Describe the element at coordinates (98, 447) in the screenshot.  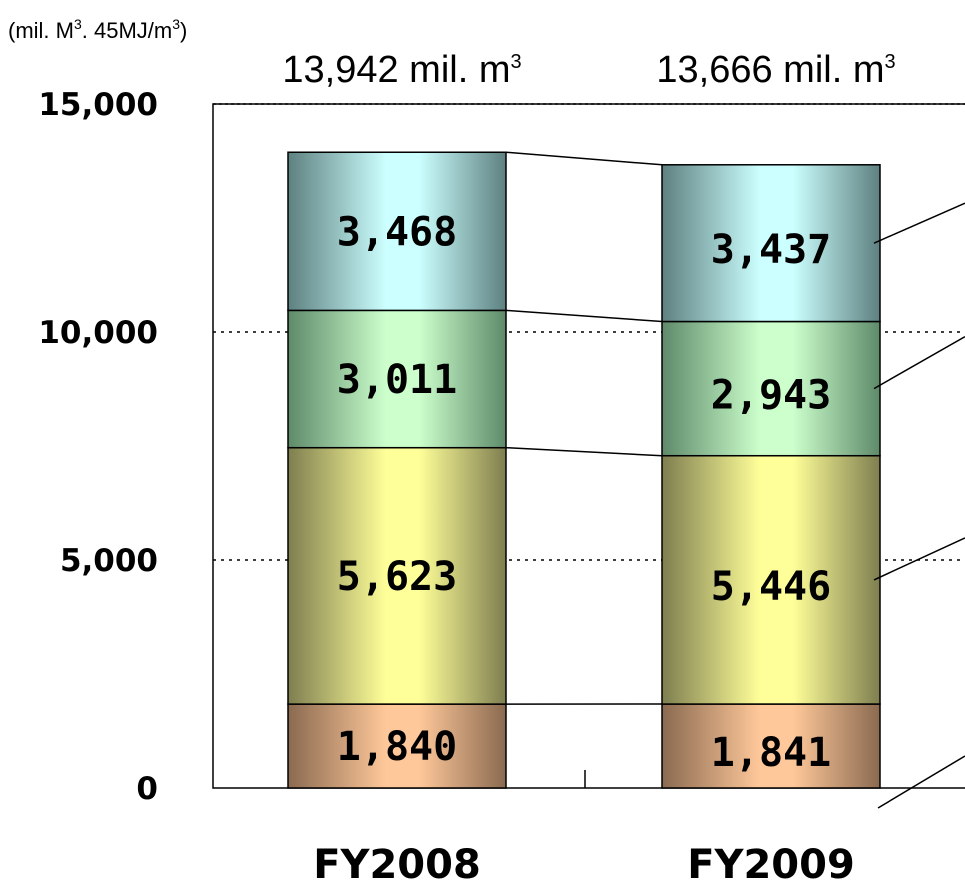
I see `y-axis-ticks: 0 5,000 10,000 15,000` at that location.